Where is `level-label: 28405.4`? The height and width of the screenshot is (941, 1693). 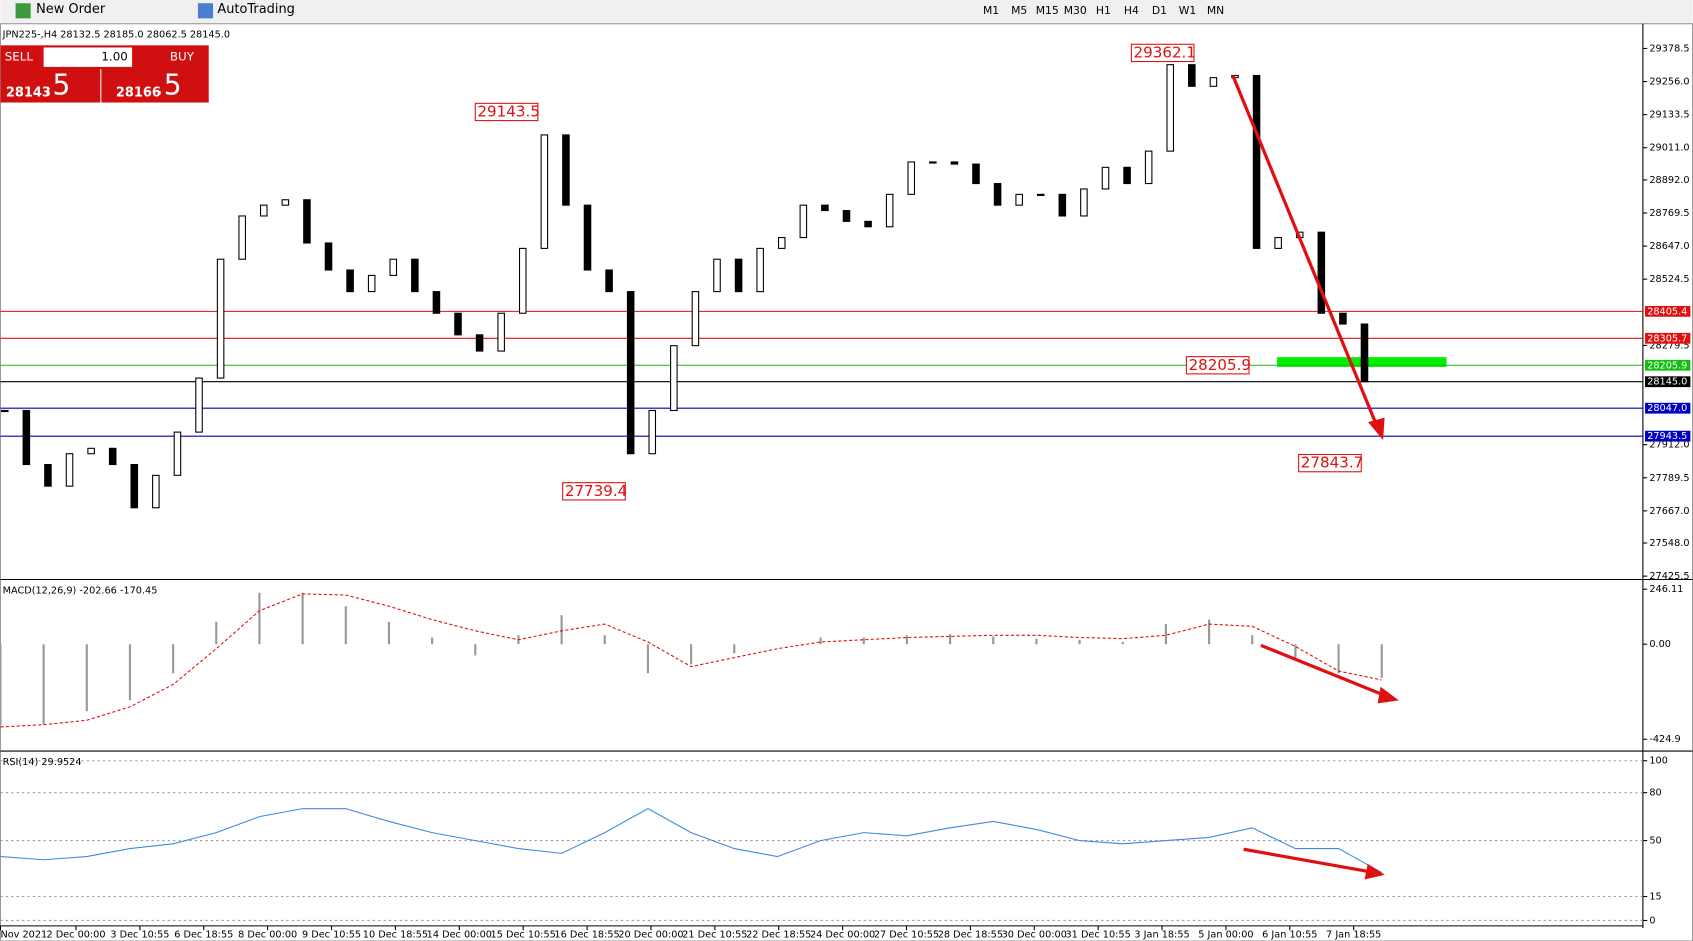
level-label: 28405.4 is located at coordinates (1667, 311).